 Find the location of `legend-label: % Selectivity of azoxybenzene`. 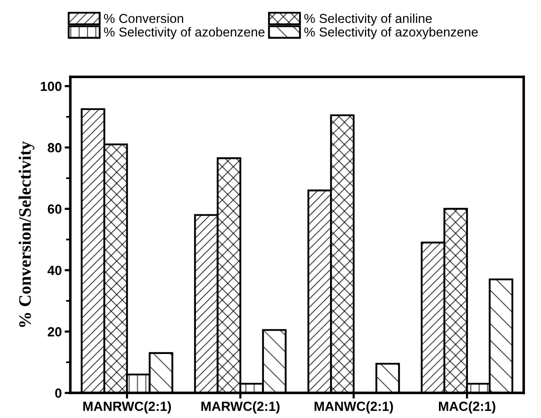

legend-label: % Selectivity of azoxybenzene is located at coordinates (391, 33).